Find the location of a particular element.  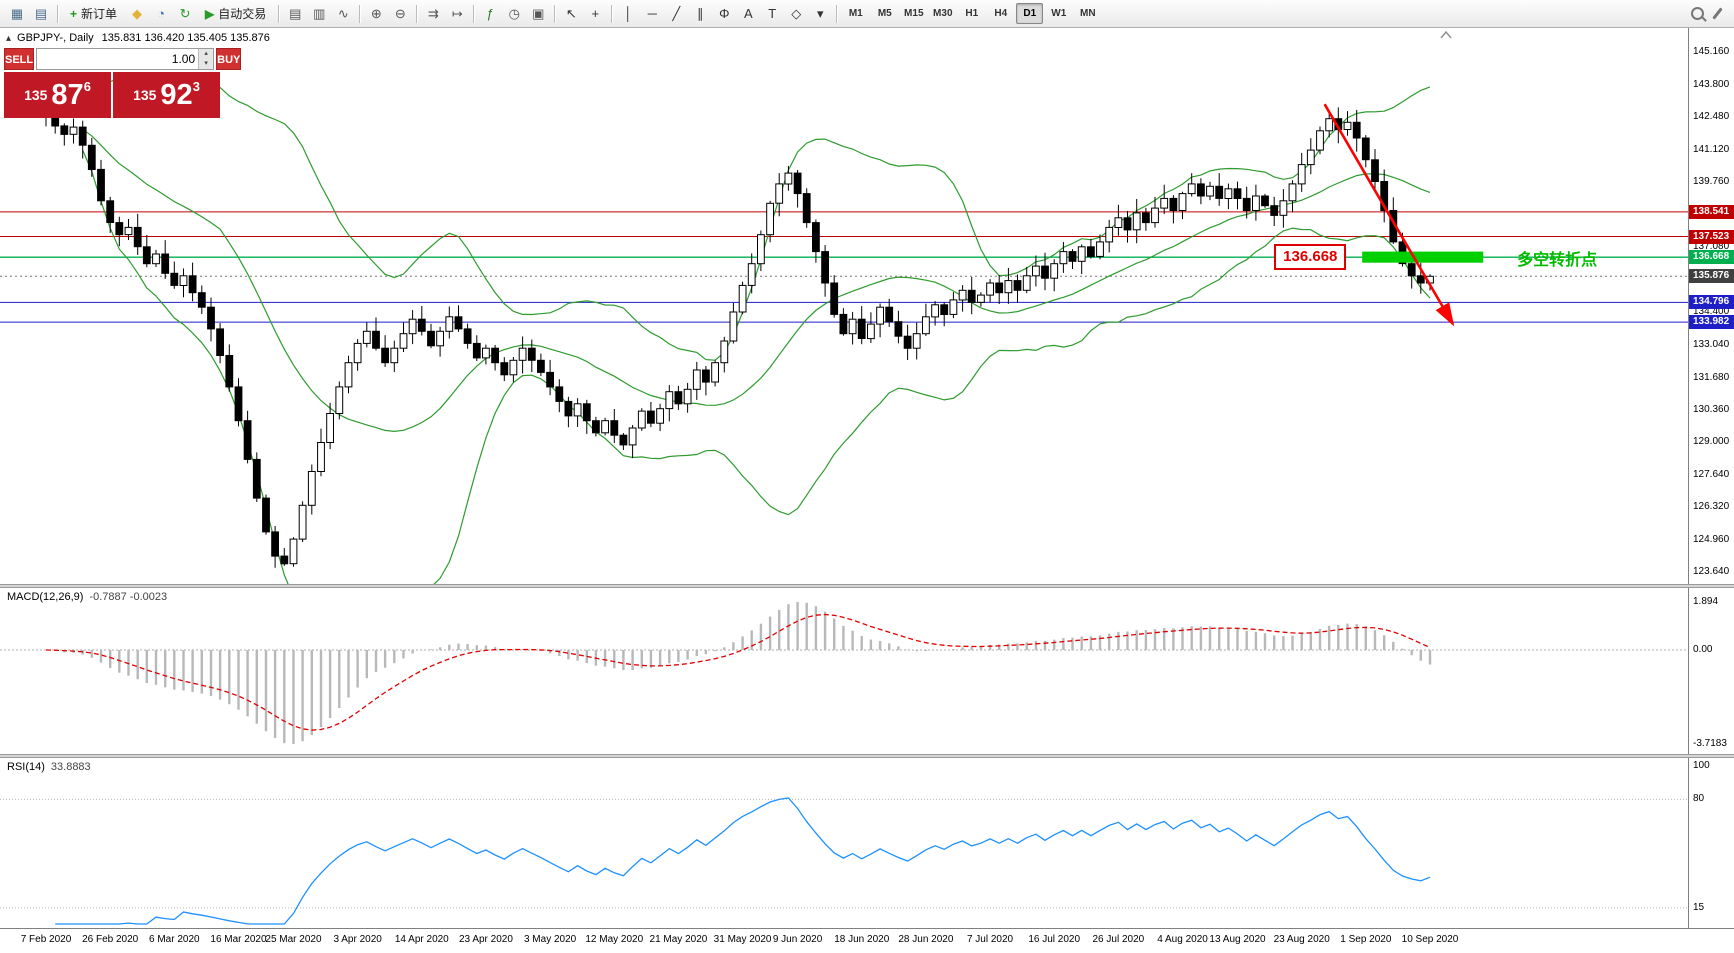

new-order-button: + 新订单 is located at coordinates (93, 14).